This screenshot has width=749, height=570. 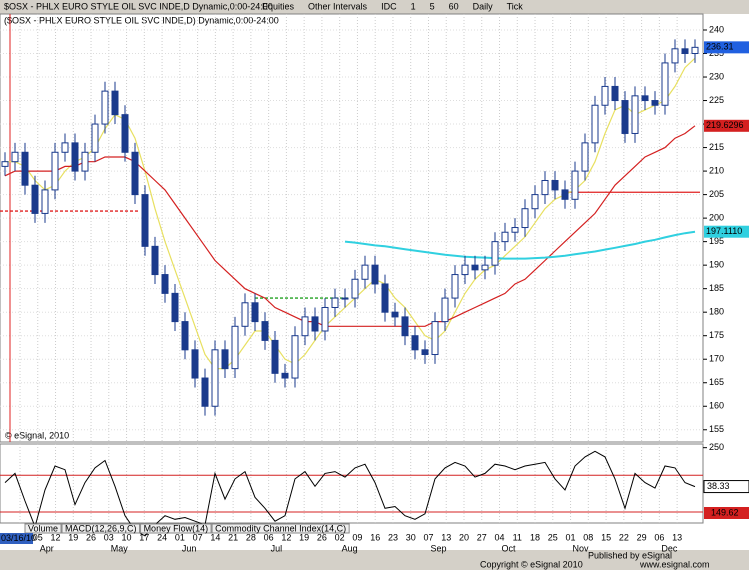 I want to click on toolbar-item: Tick, so click(x=515, y=6).